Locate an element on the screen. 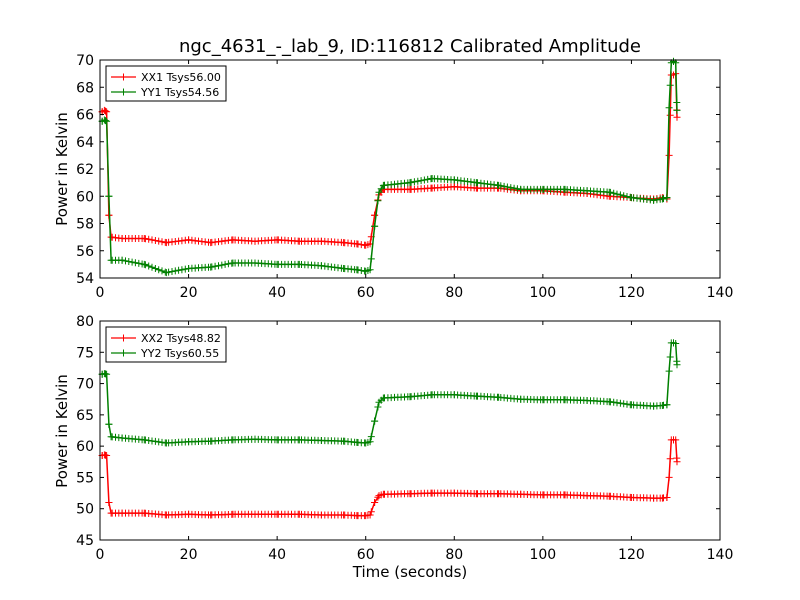 The height and width of the screenshot is (600, 800). legend-label: XX1 Tsys56.00 is located at coordinates (181, 77).